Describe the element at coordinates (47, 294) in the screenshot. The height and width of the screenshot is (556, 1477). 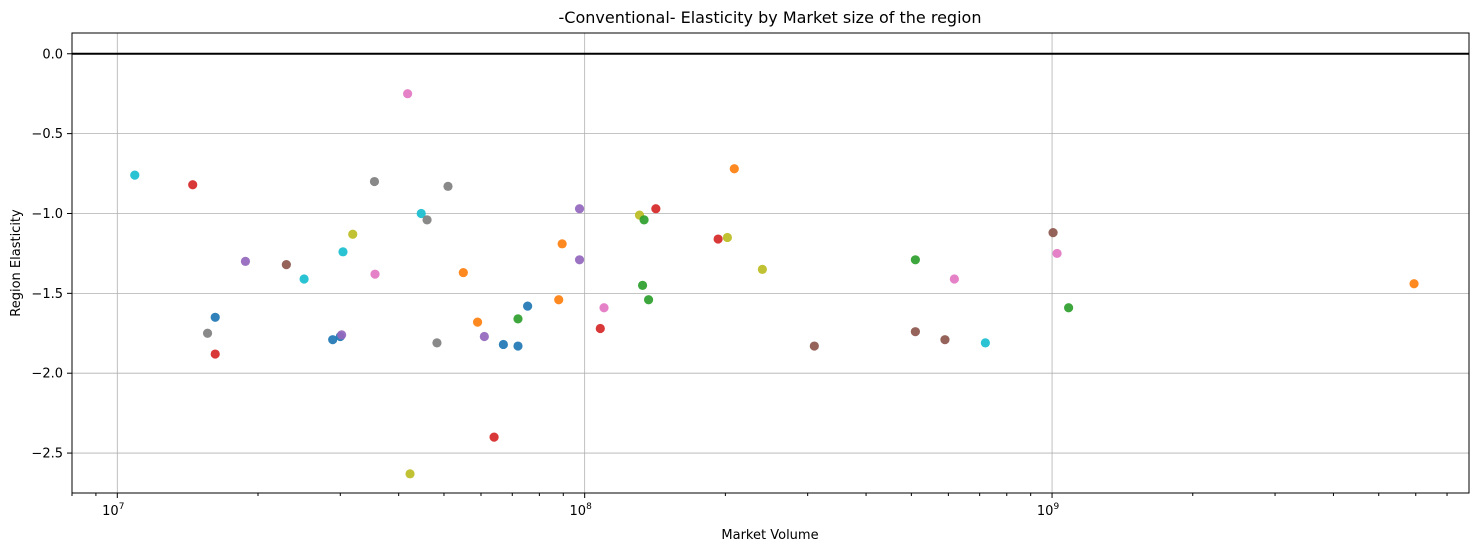
I see `y-tick-label: −1.5` at that location.